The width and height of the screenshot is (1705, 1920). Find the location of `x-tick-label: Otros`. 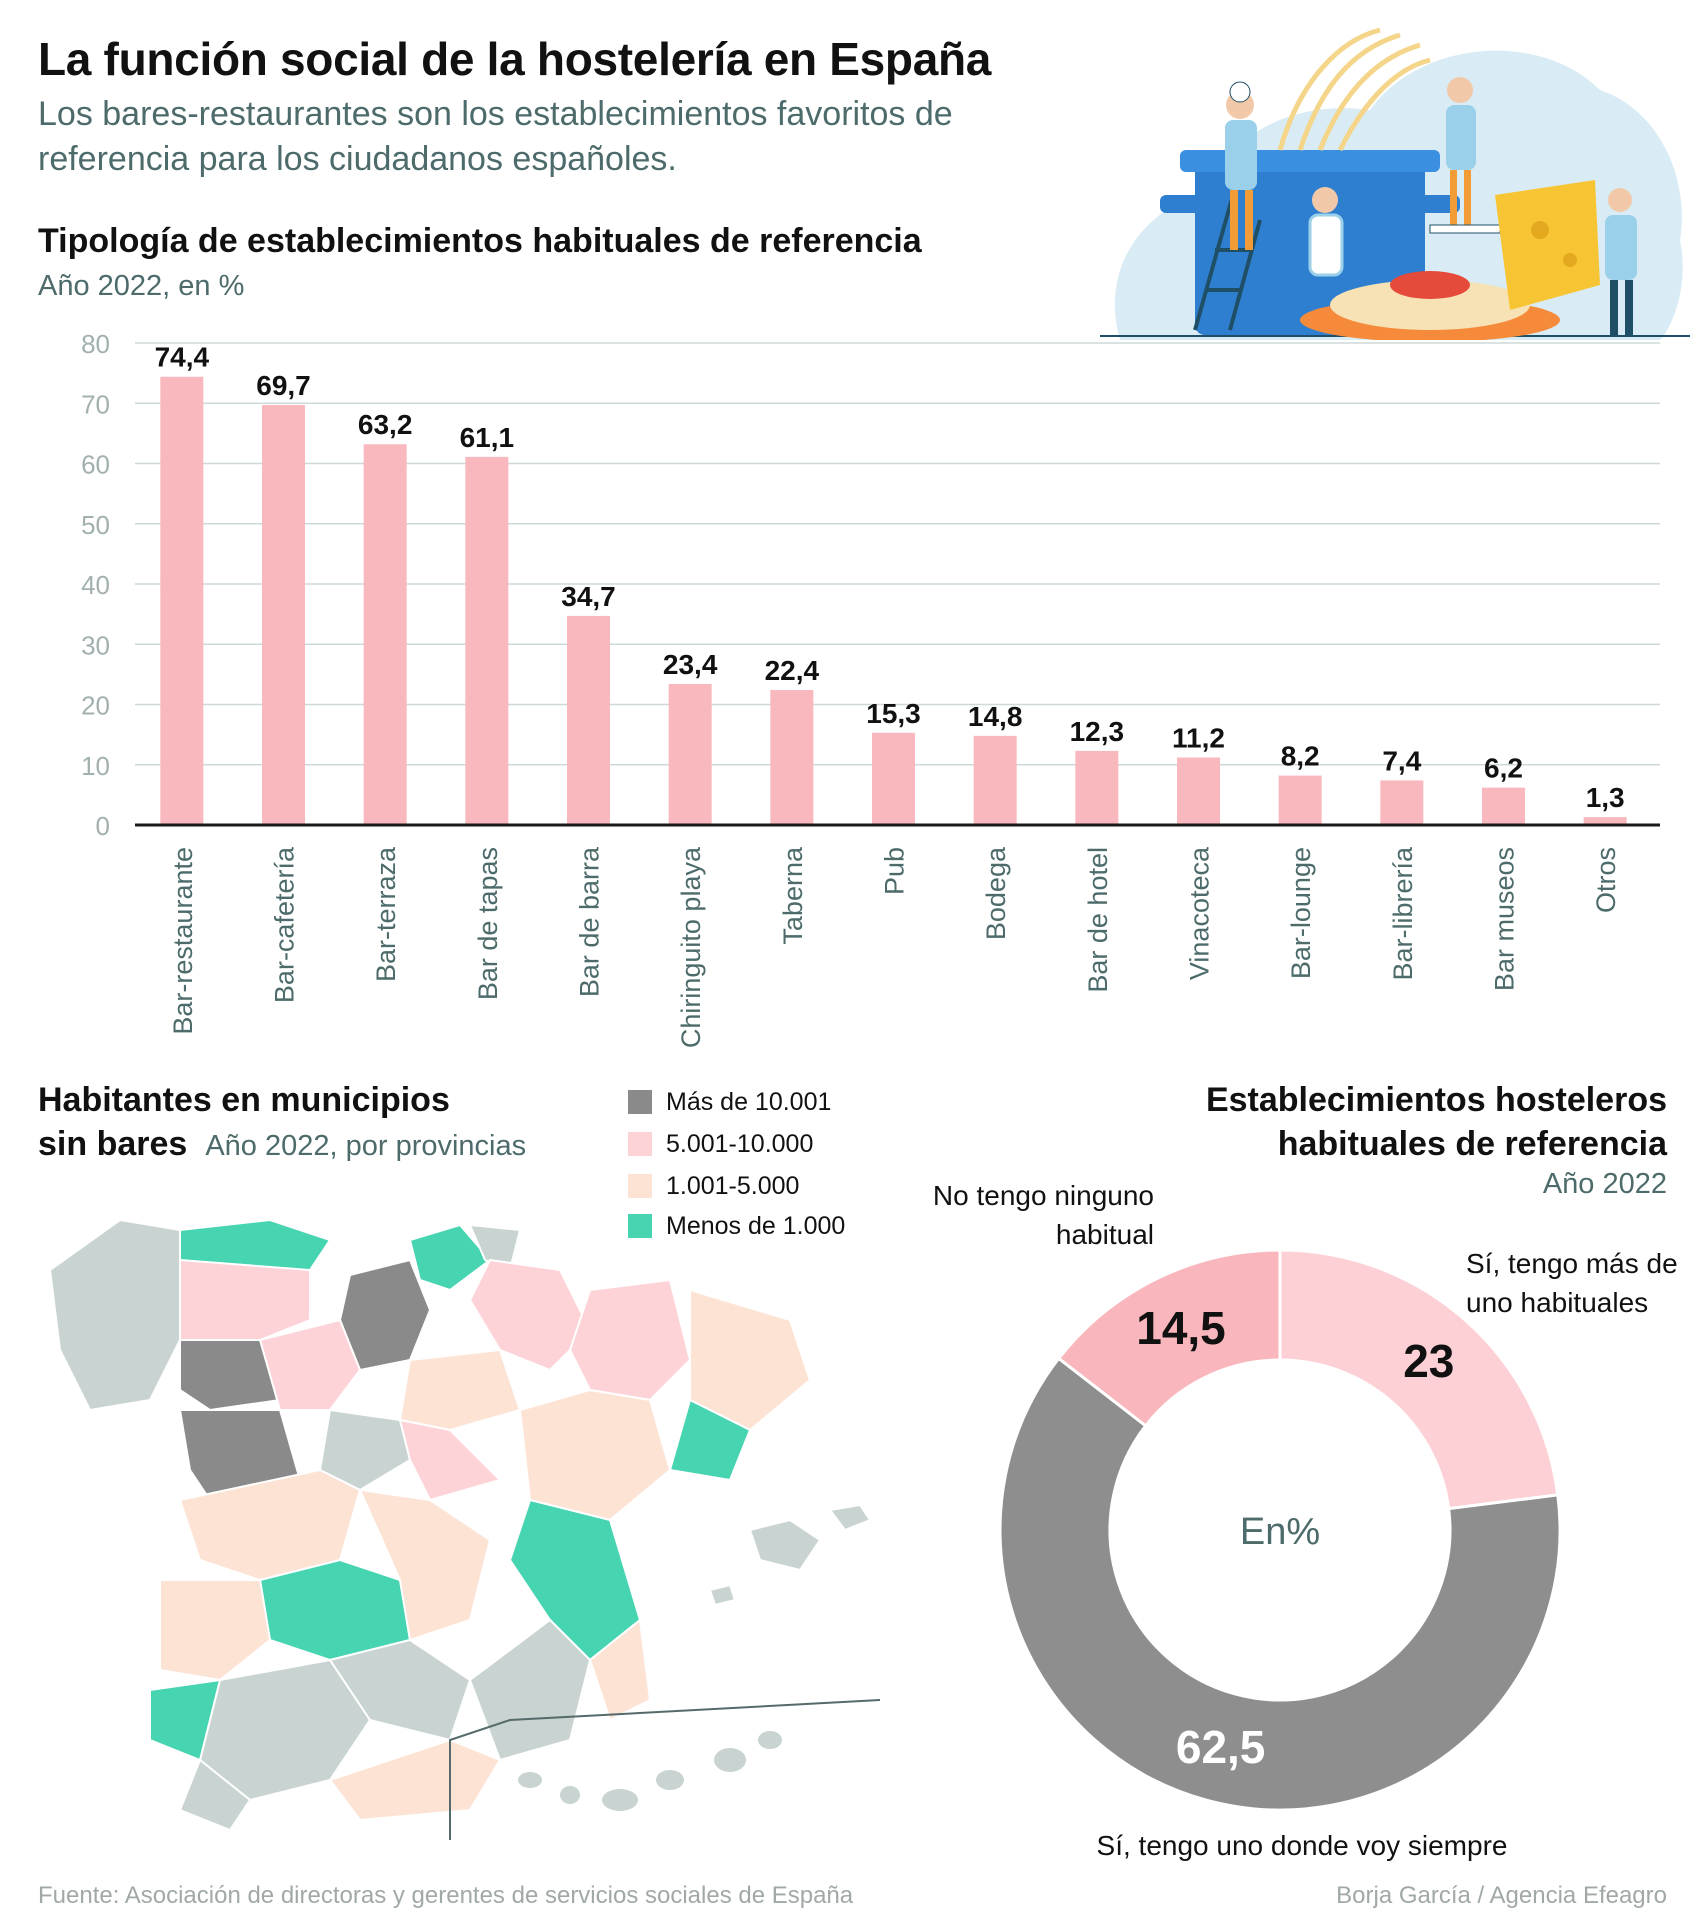

x-tick-label: Otros is located at coordinates (1606, 880).